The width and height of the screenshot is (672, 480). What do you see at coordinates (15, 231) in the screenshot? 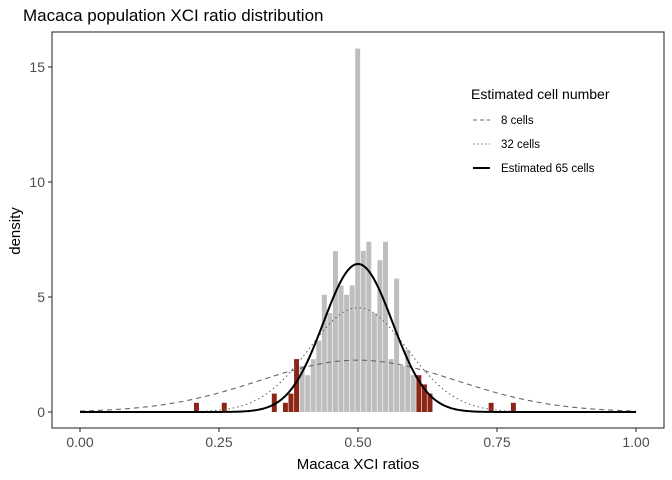
I see `y-axis-title: density` at bounding box center [15, 231].